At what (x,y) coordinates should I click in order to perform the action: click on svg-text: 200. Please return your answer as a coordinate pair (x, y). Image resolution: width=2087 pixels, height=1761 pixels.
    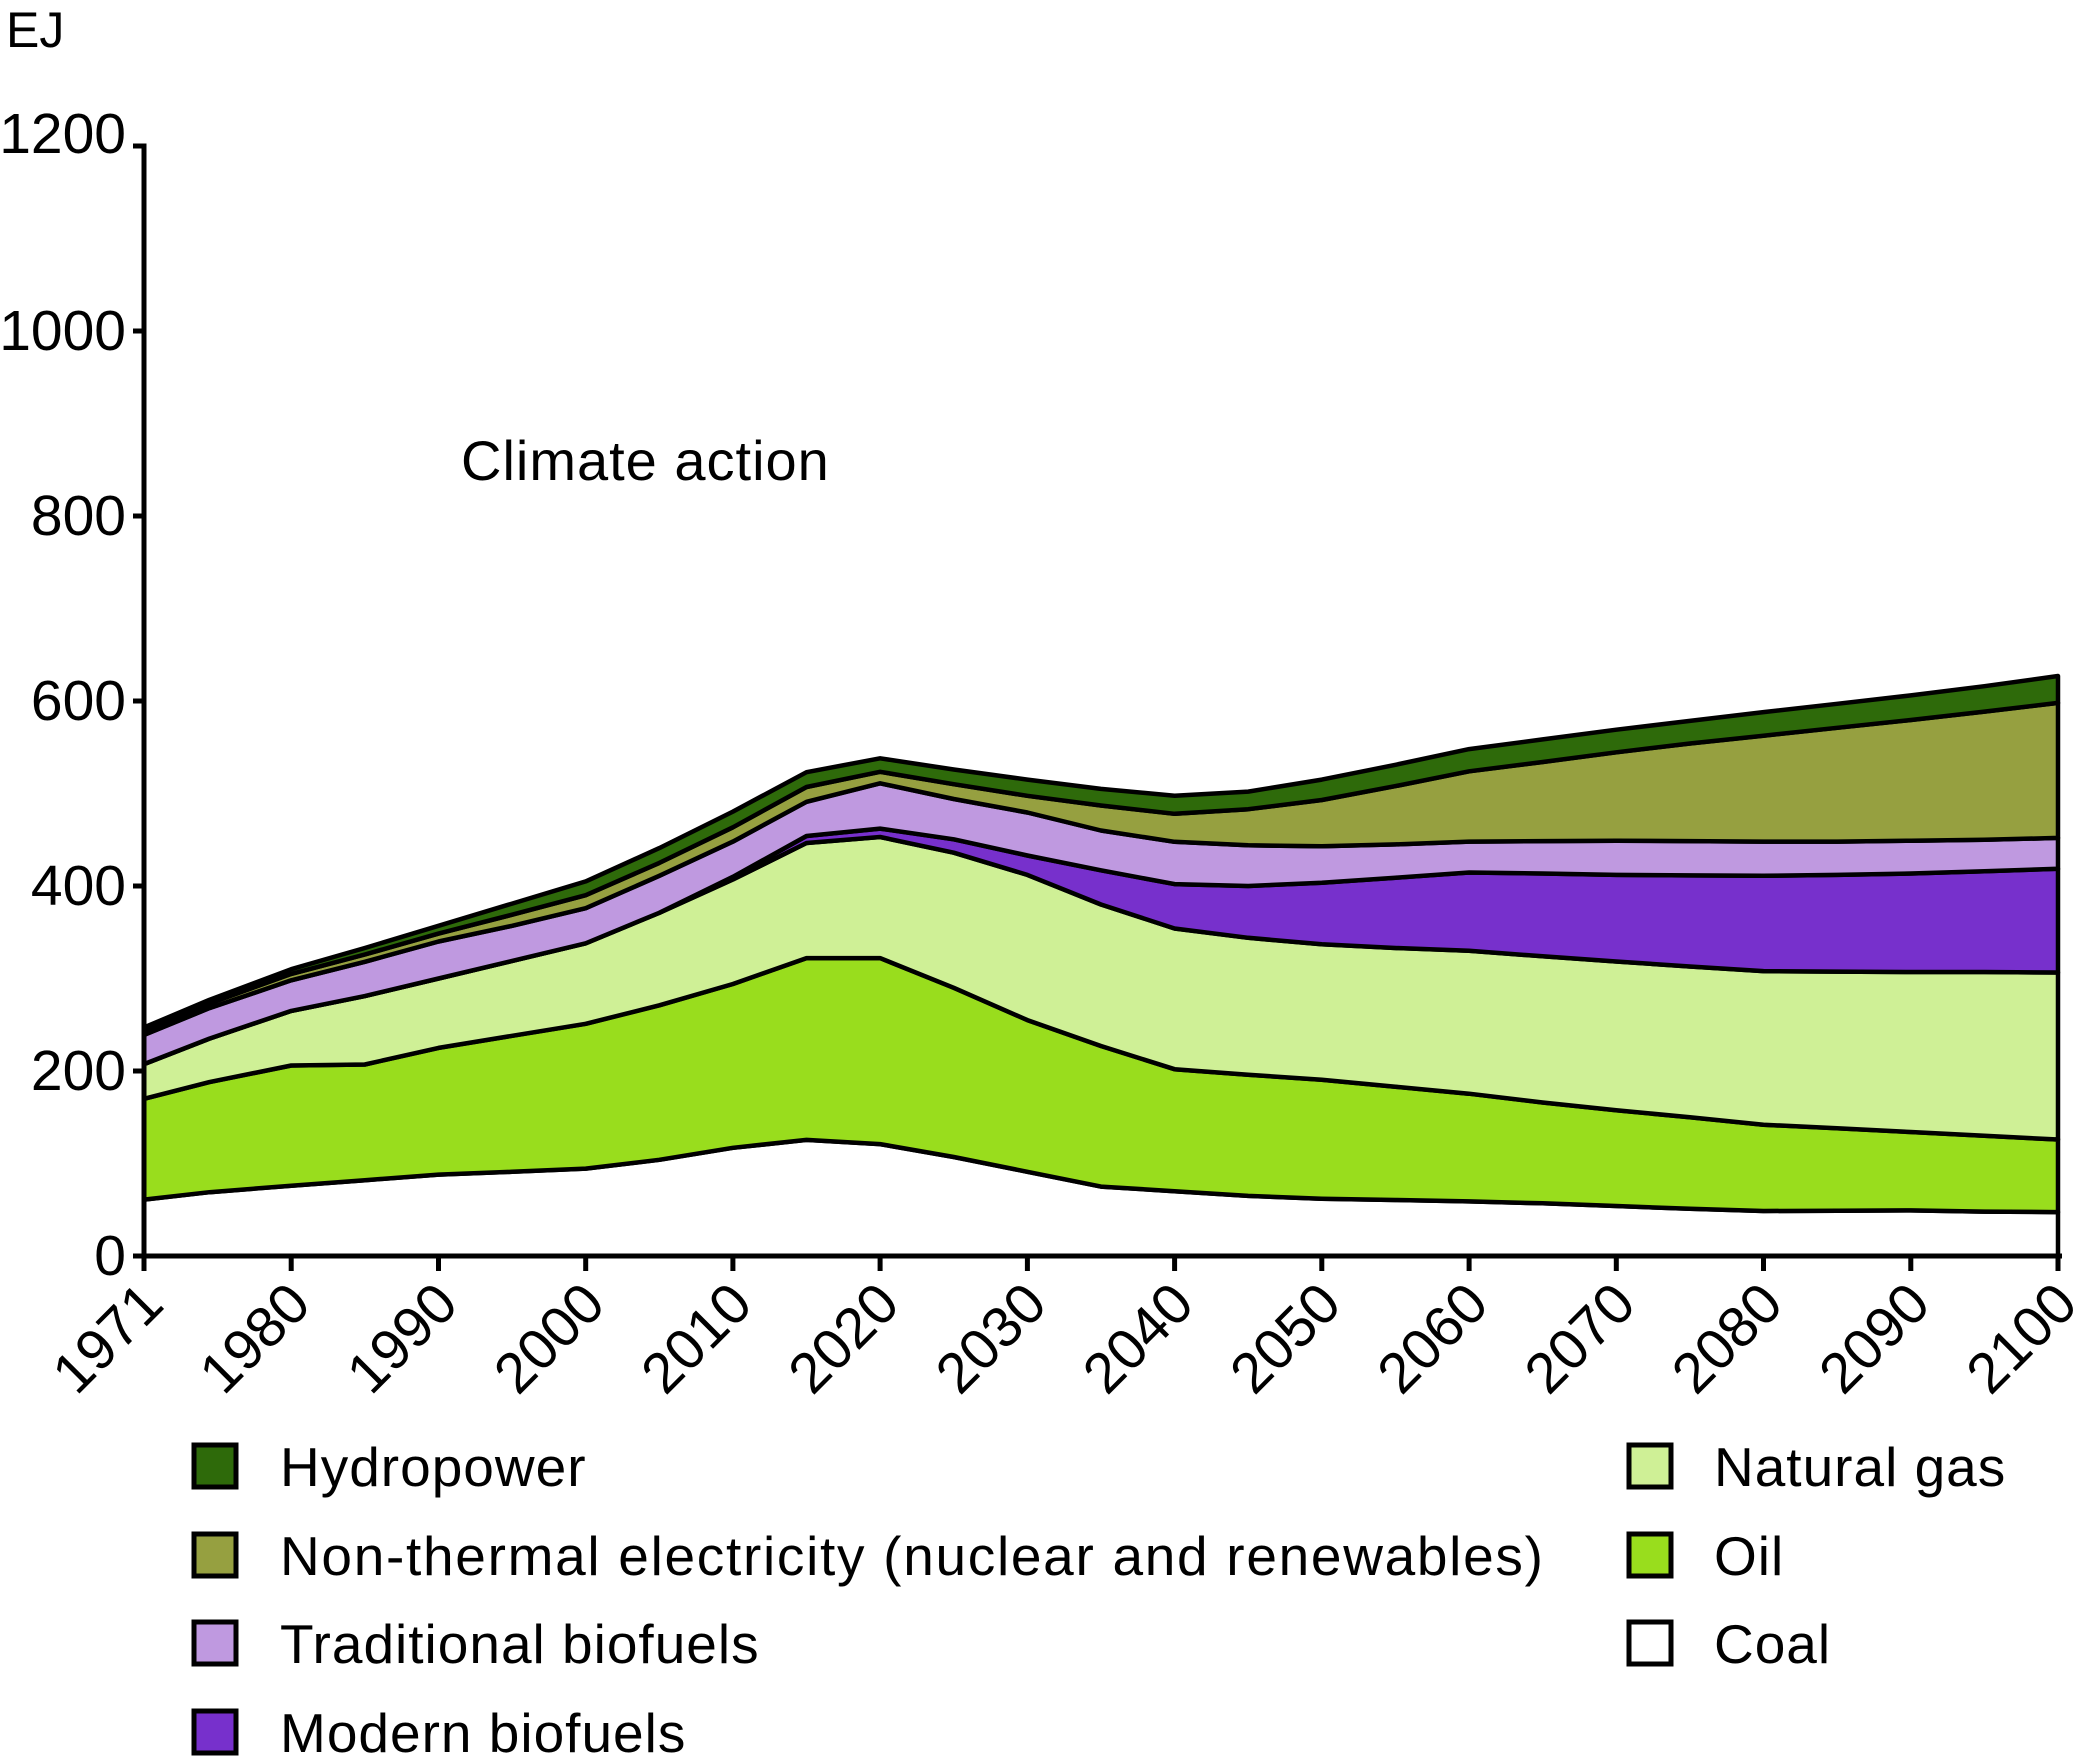
    Looking at the image, I should click on (78, 1071).